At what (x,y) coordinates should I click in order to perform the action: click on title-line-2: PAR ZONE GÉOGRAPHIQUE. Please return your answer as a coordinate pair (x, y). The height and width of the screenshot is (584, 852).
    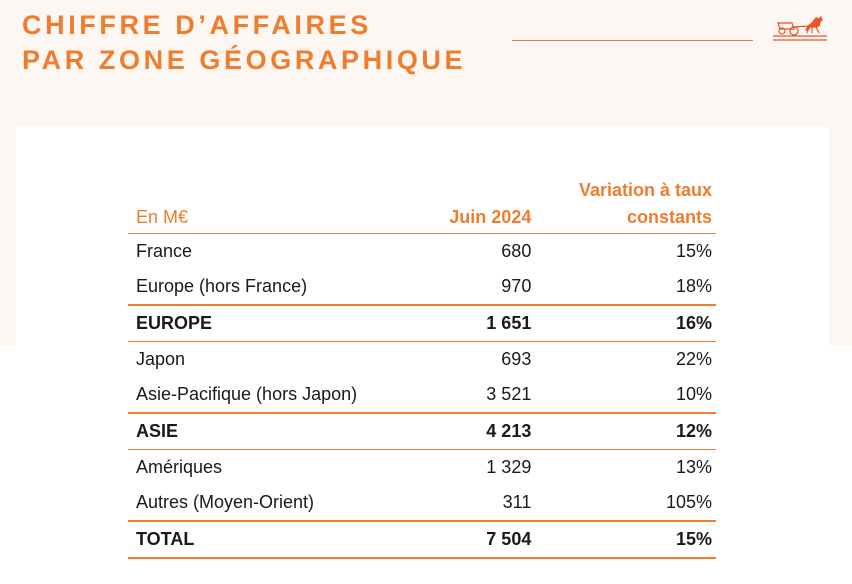
    Looking at the image, I should click on (244, 60).